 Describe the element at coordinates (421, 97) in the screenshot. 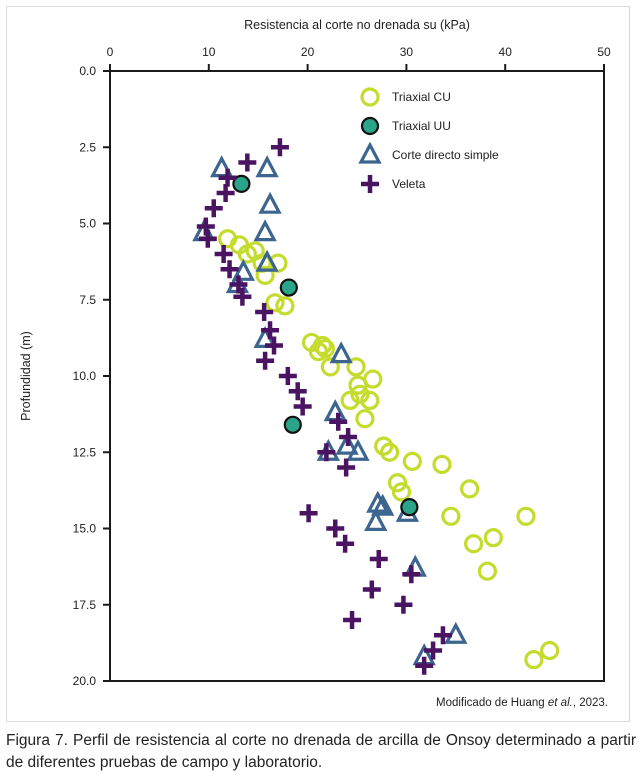

I see `legend-label: Triaxial CU` at that location.